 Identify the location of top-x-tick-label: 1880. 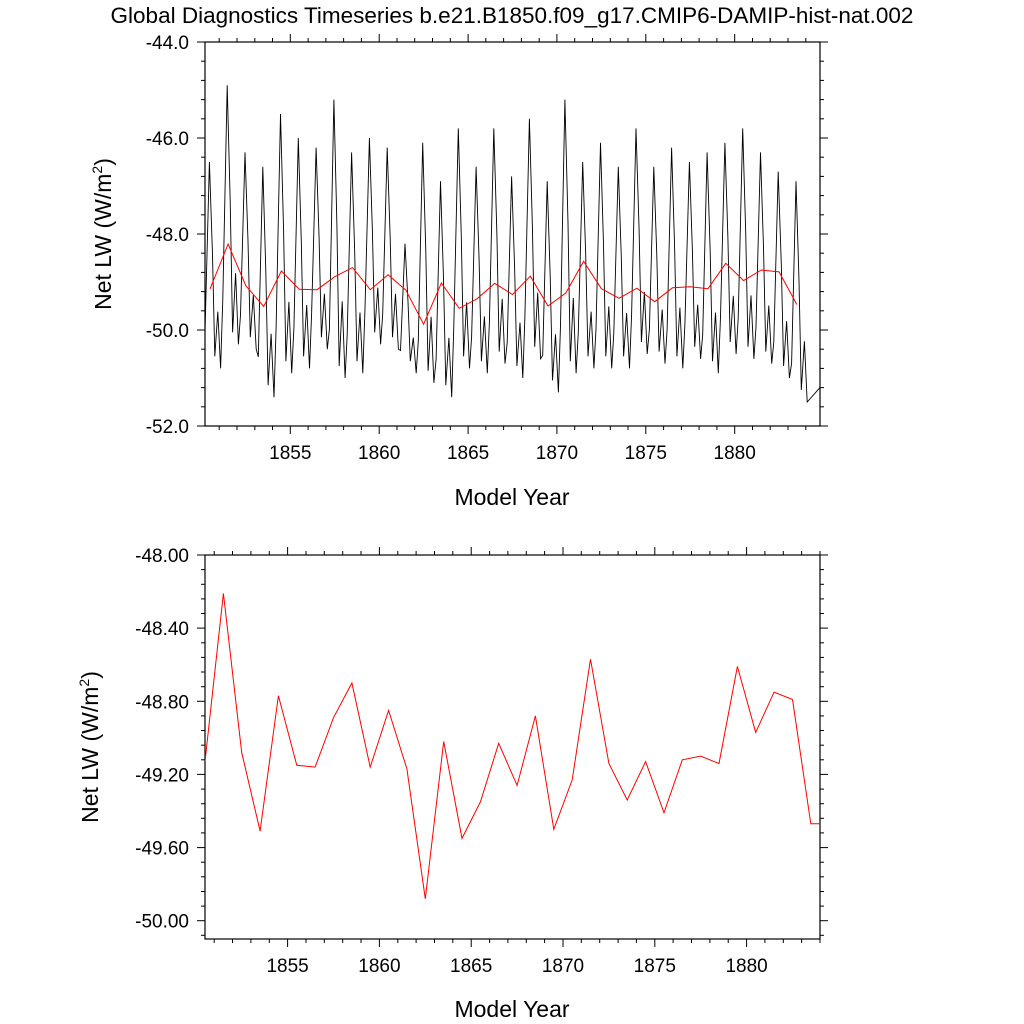
(735, 453).